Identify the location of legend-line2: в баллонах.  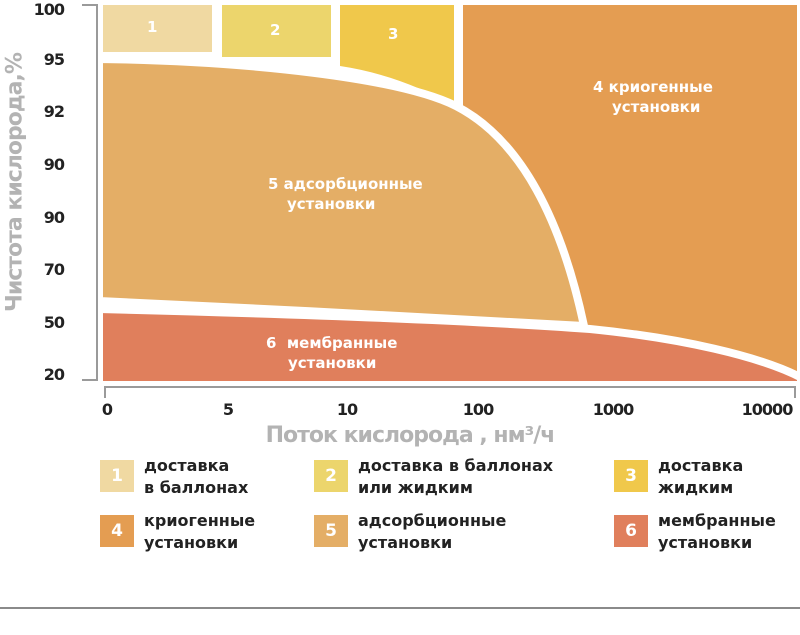
(196, 487).